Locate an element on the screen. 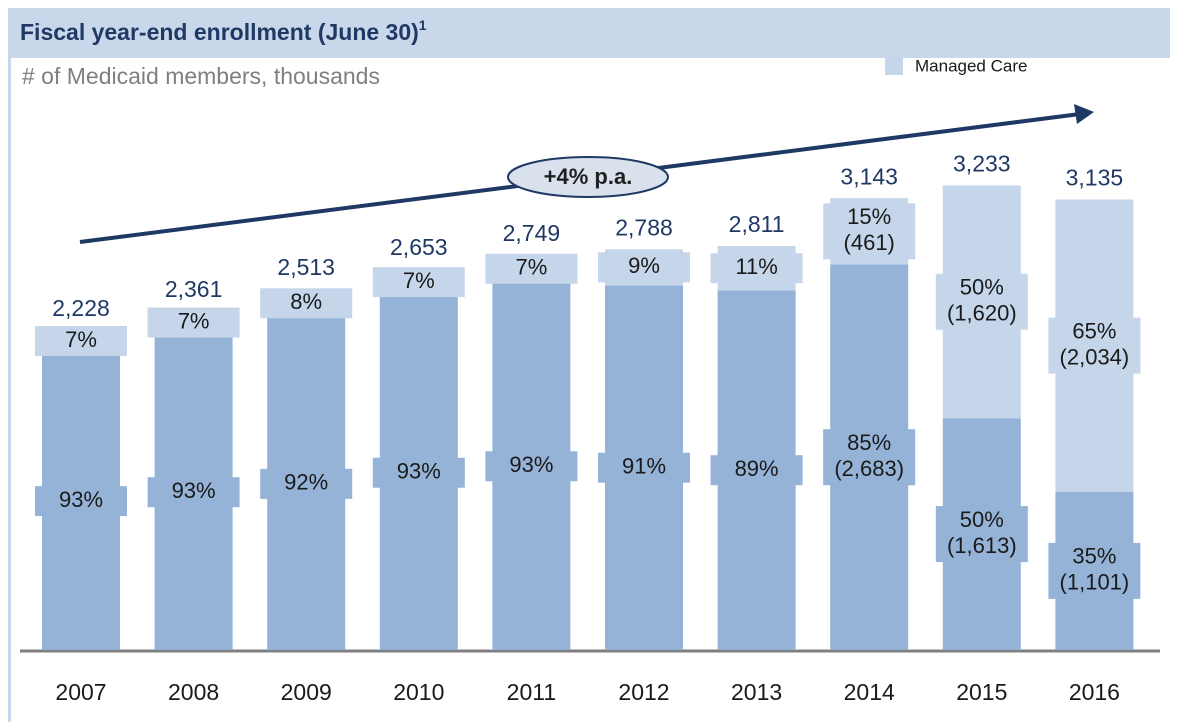  data-label: 65% is located at coordinates (1094, 330).